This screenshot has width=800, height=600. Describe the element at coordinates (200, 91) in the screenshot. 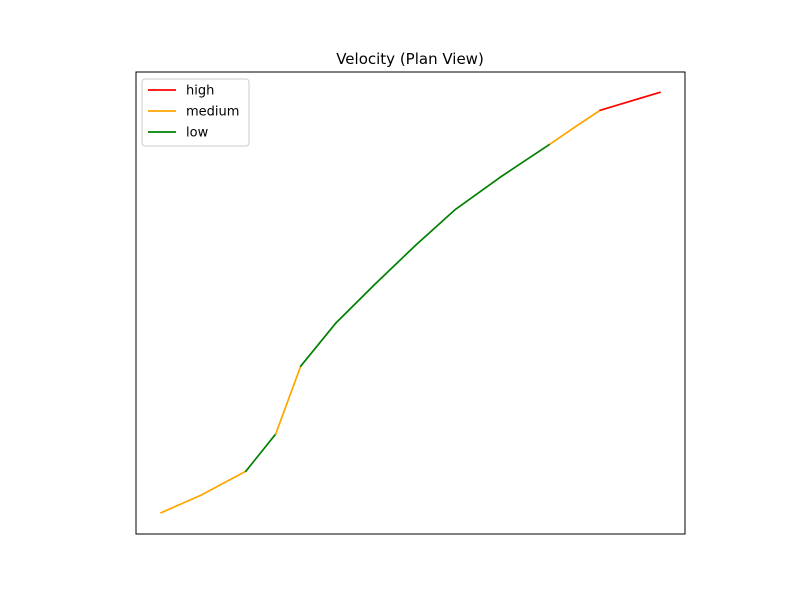

I see `legend-label-high: high` at that location.